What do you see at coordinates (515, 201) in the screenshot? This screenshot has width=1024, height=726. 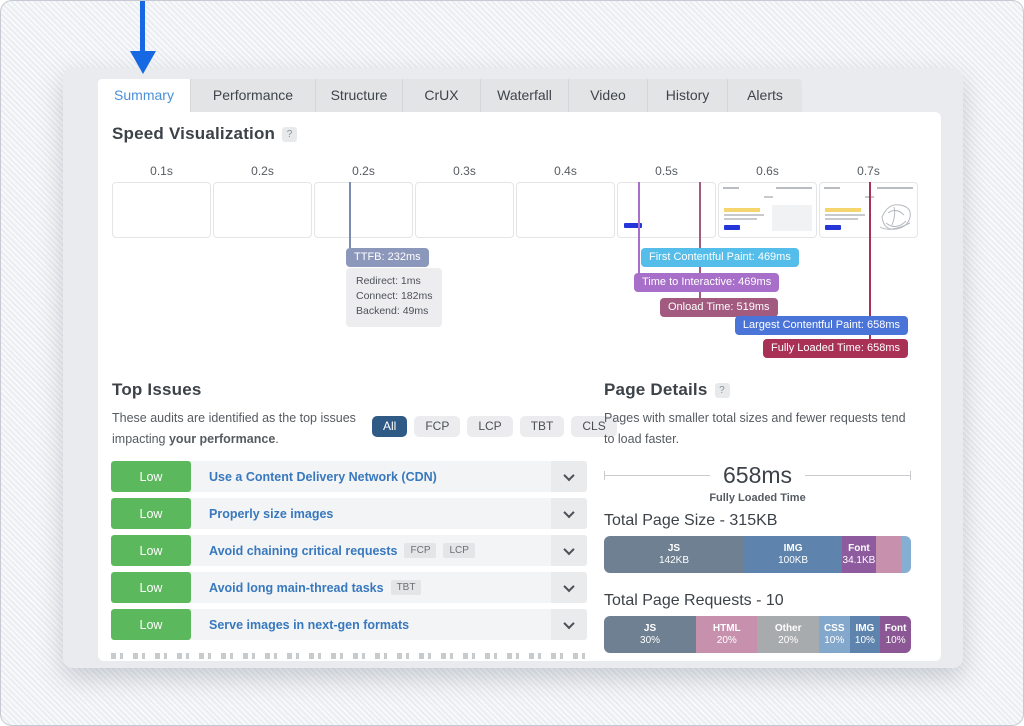 I see `filmstrip: 0.1s 0.2s 0.2s 0.3s 0.4s` at bounding box center [515, 201].